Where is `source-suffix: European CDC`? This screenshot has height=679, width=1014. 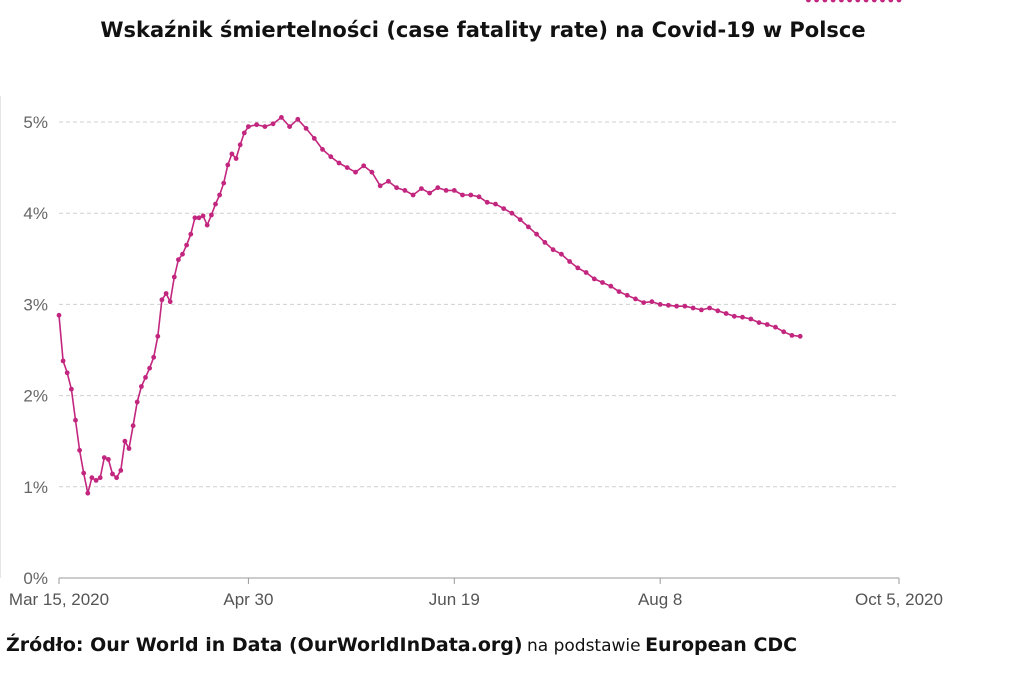
source-suffix: European CDC is located at coordinates (721, 645).